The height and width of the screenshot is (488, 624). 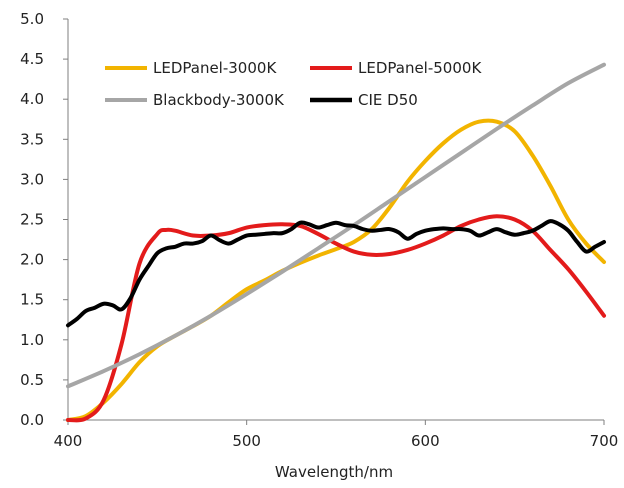 What do you see at coordinates (32, 300) in the screenshot?
I see `y-tick-label: 1.5` at bounding box center [32, 300].